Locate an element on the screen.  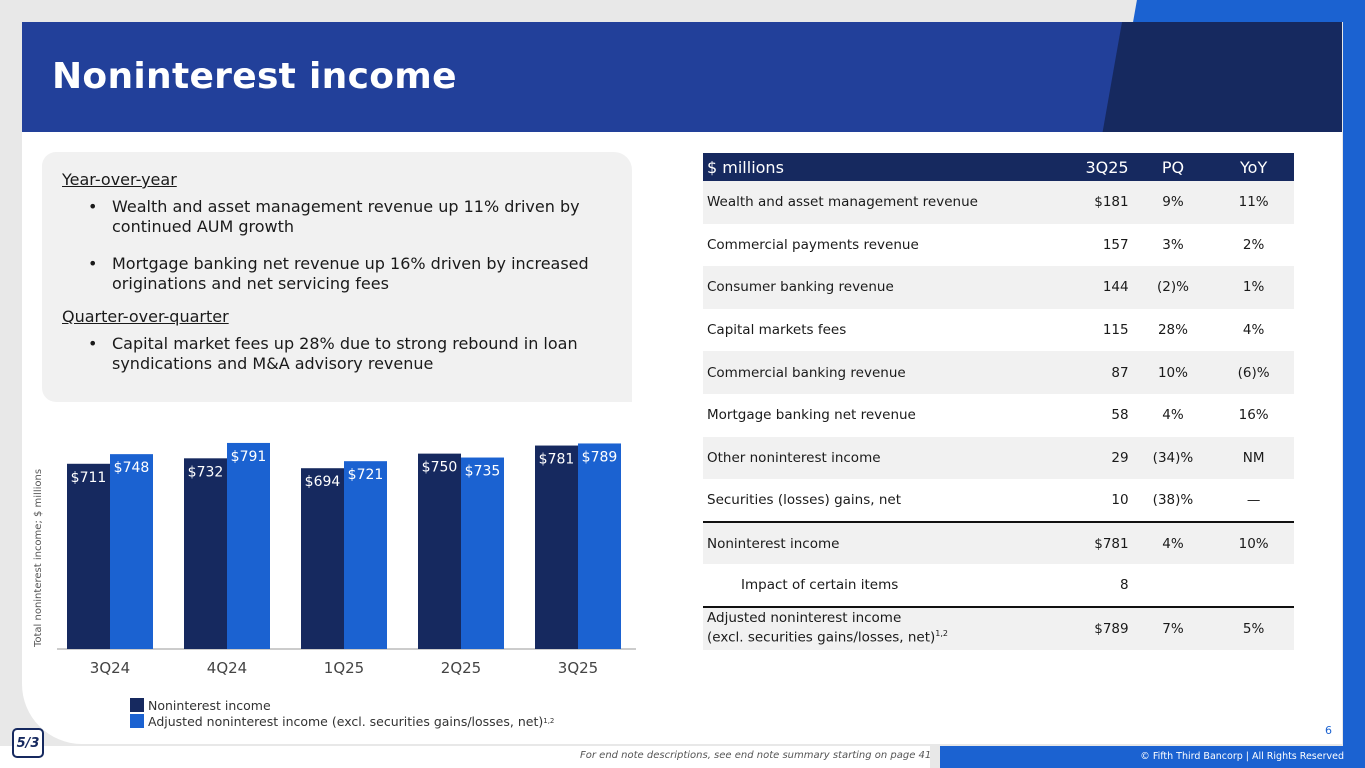
row-label-sup: 1,2 is located at coordinates (942, 634).